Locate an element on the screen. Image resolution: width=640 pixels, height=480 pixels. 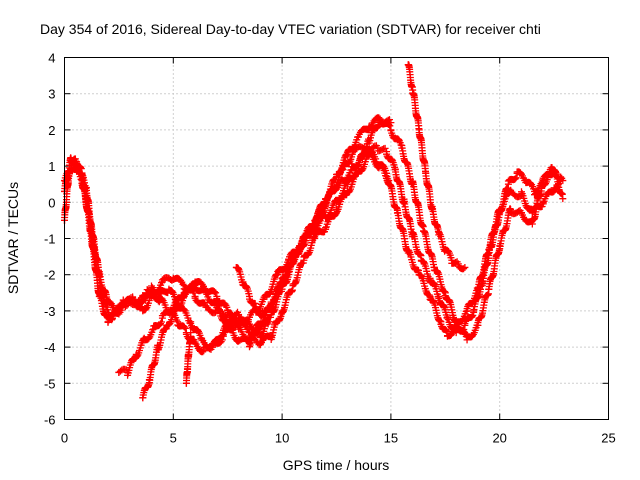
y-tick-label: -1 is located at coordinates (50, 239).